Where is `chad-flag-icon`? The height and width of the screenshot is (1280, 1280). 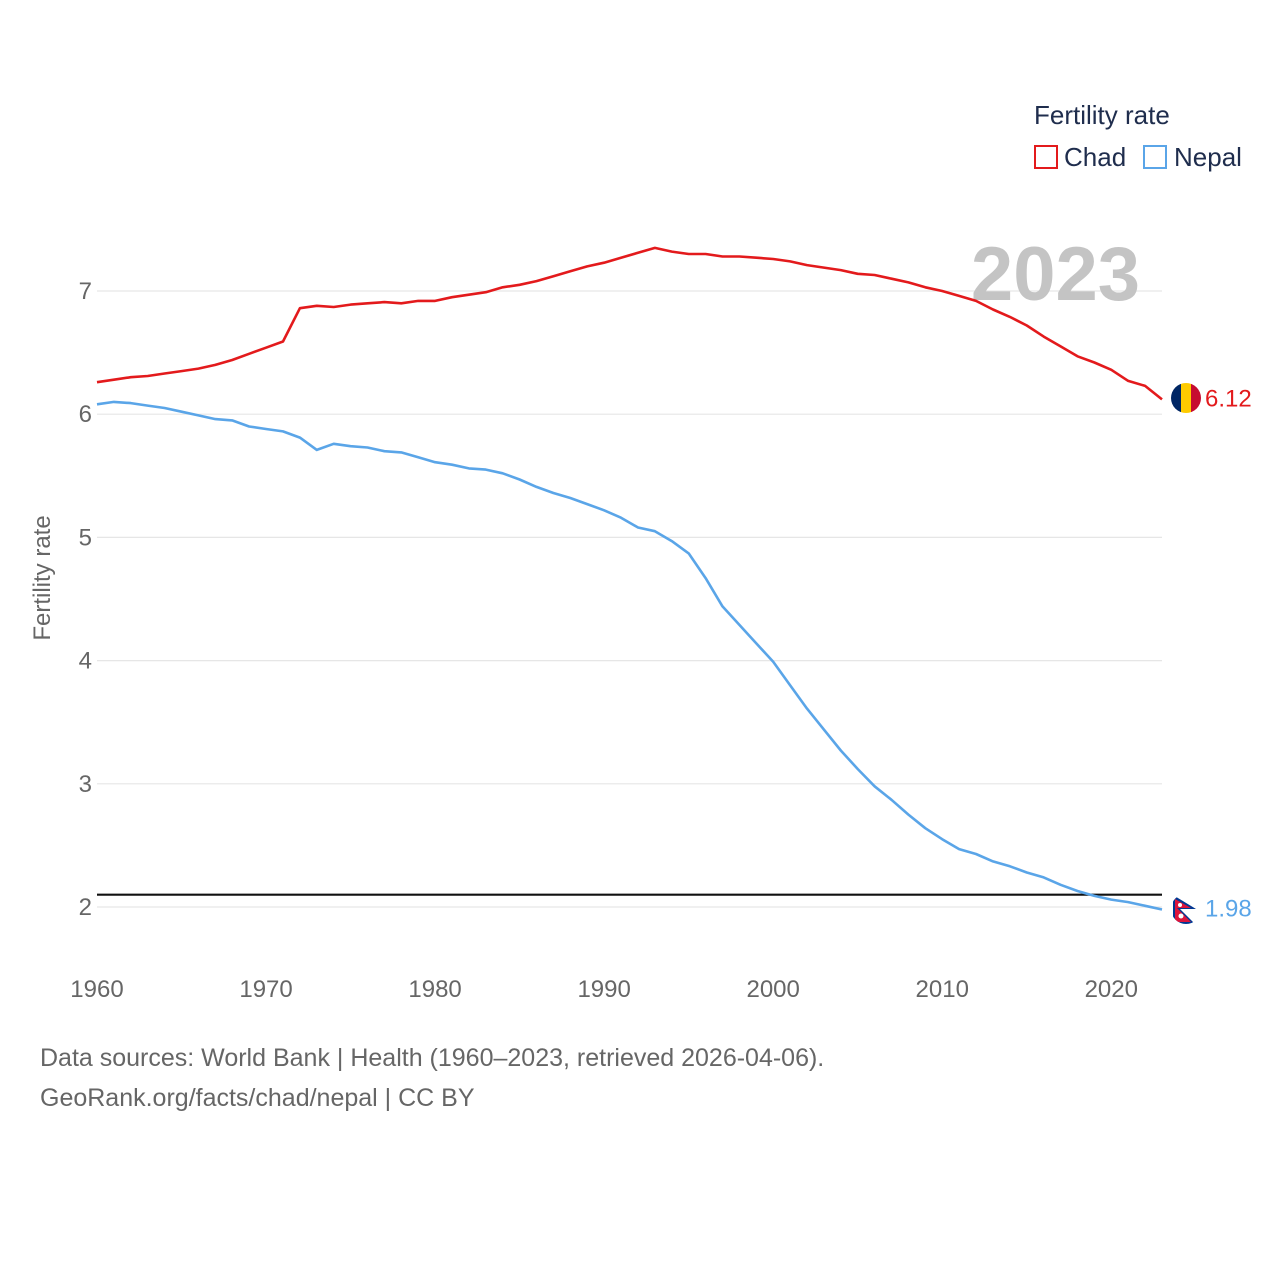 chad-flag-icon is located at coordinates (1186, 398).